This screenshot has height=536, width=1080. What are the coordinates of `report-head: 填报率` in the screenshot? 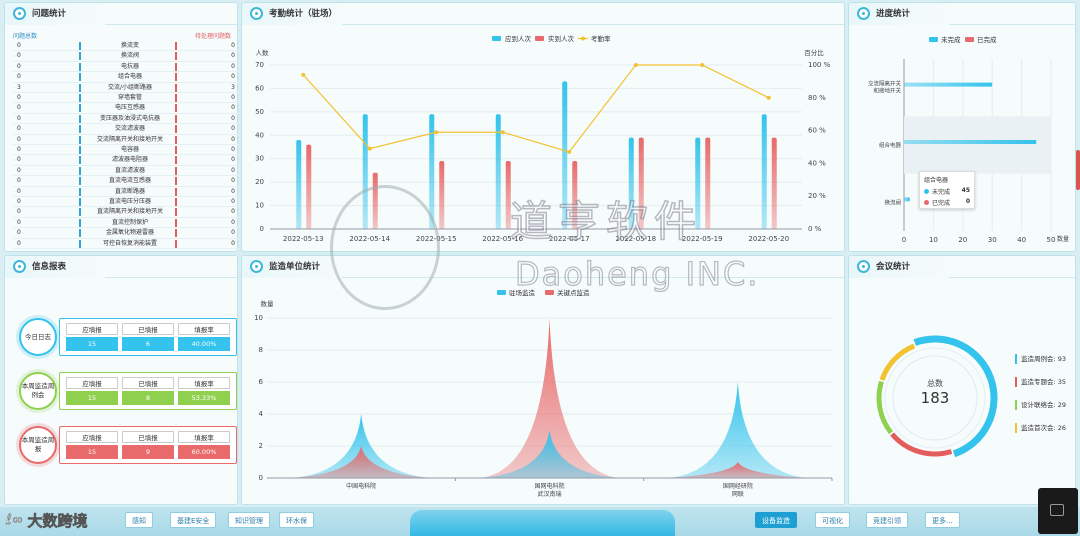 It's located at (204, 437).